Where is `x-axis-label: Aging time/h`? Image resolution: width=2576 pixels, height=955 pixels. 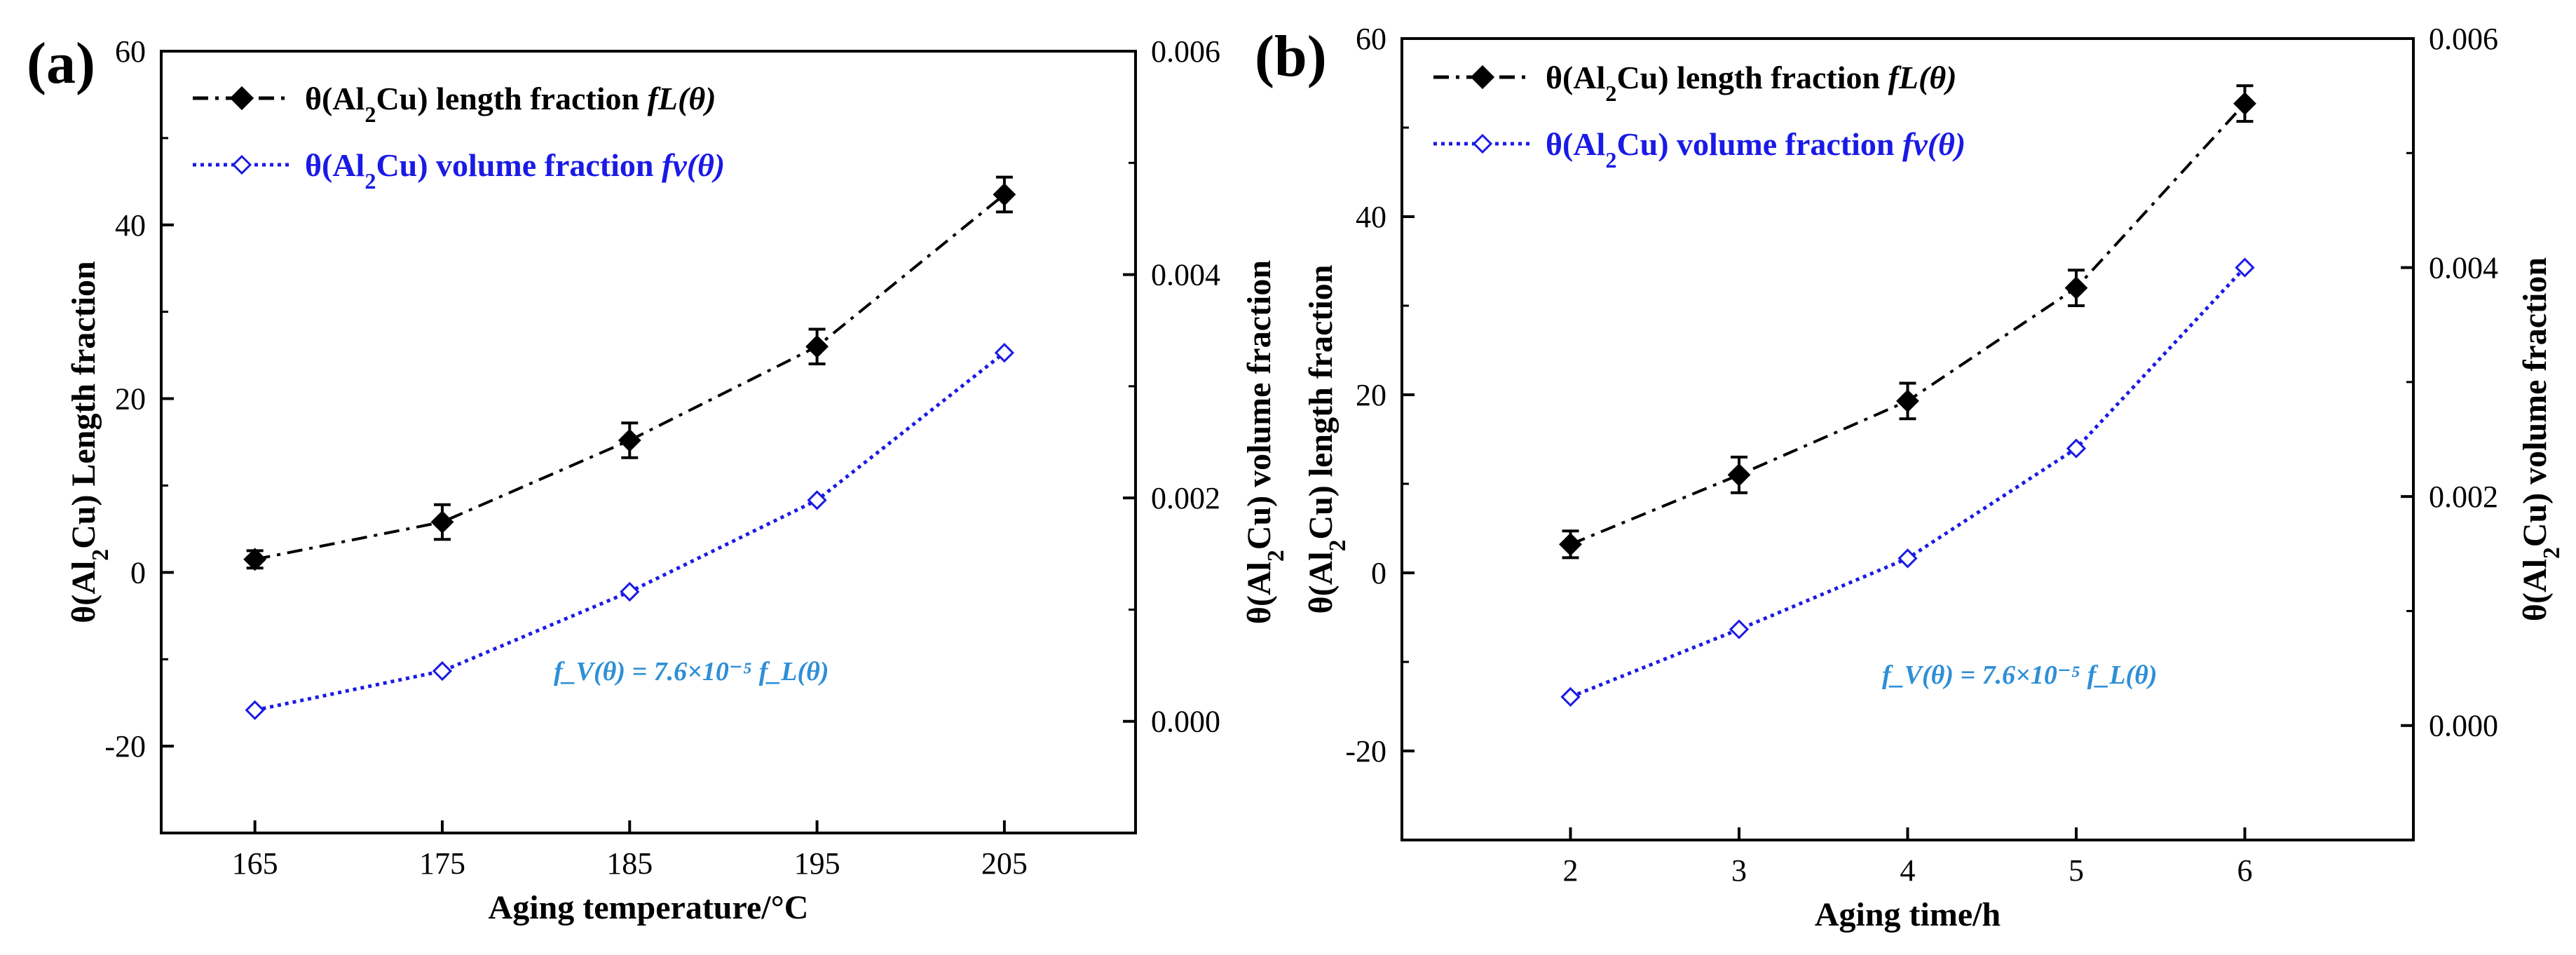
x-axis-label: Aging time/h is located at coordinates (1908, 914).